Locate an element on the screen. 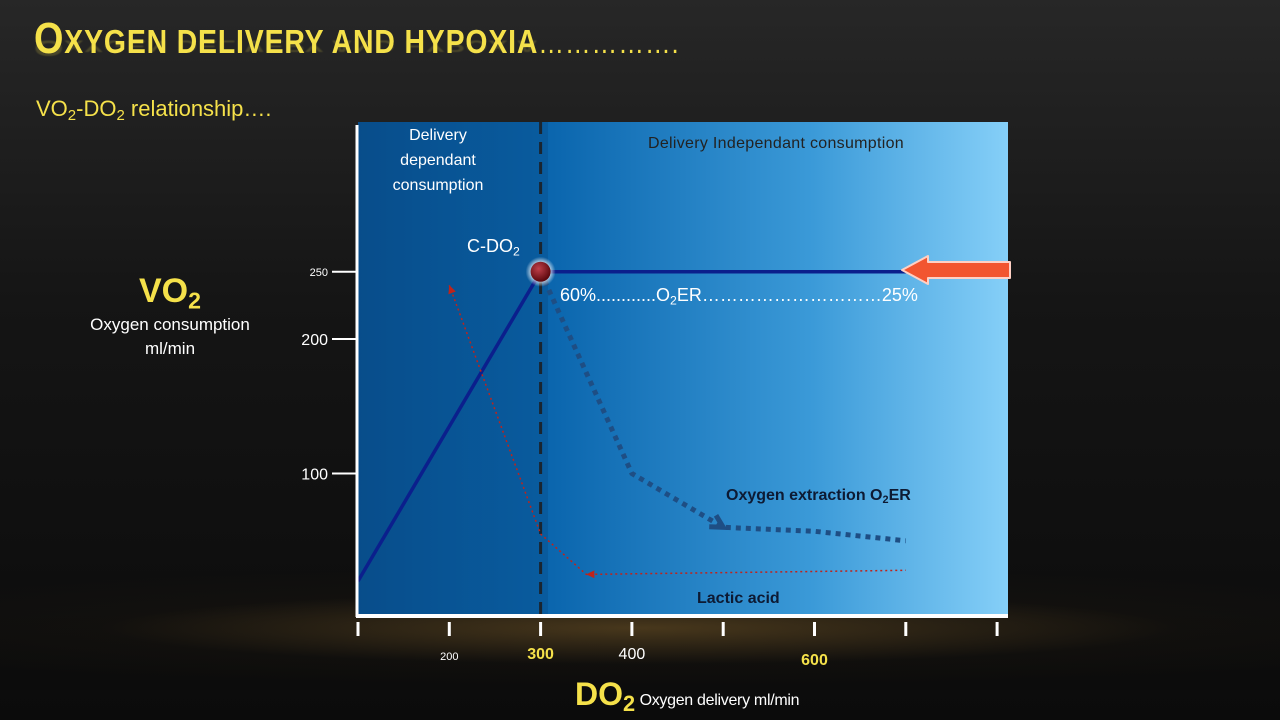 The height and width of the screenshot is (720, 1280). o2er-series-label: Oxygen extraction O2ER is located at coordinates (818, 497).